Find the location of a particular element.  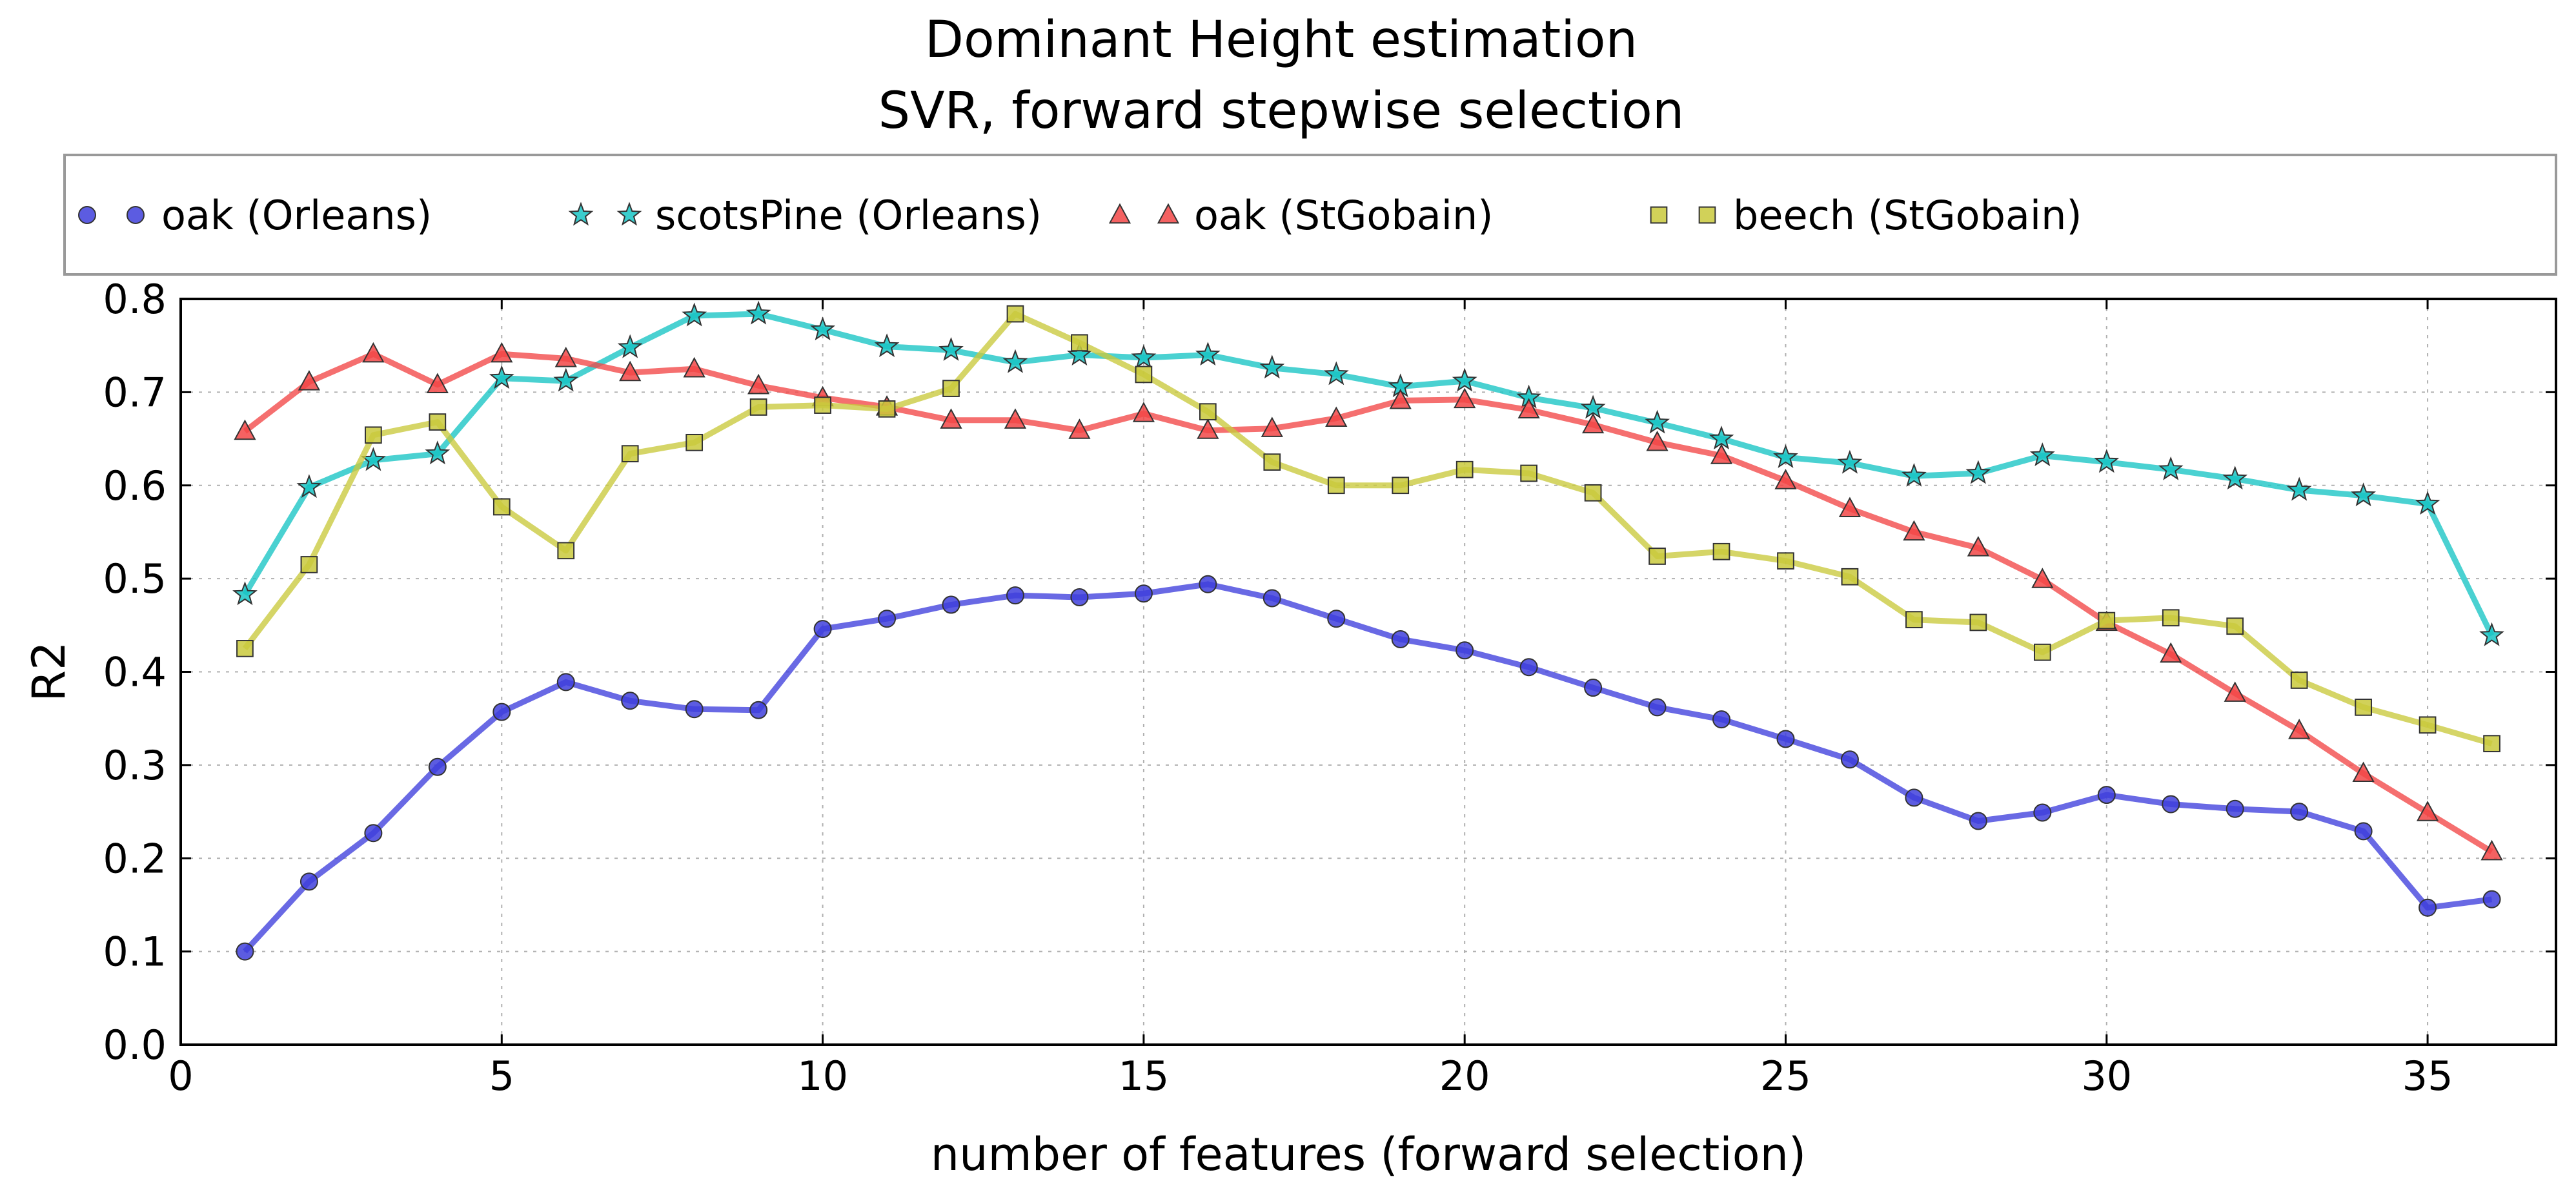

y-axis-label: R2 is located at coordinates (49, 671).